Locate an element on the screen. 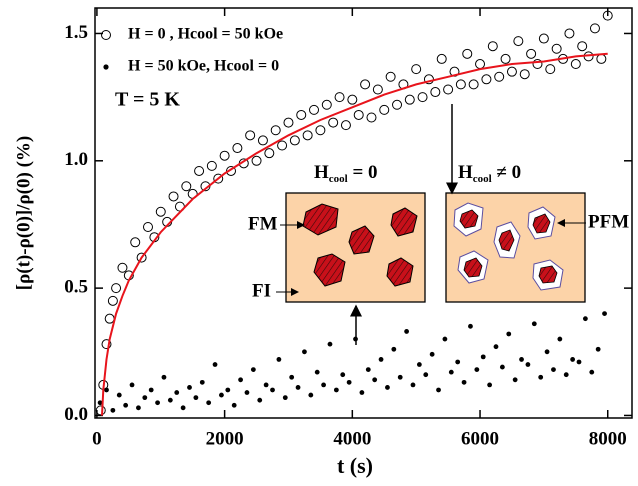 The height and width of the screenshot is (486, 638). y-axis-label: [ρ(t)-ρ(0)]/ρ(0) (%) is located at coordinates (23, 213).